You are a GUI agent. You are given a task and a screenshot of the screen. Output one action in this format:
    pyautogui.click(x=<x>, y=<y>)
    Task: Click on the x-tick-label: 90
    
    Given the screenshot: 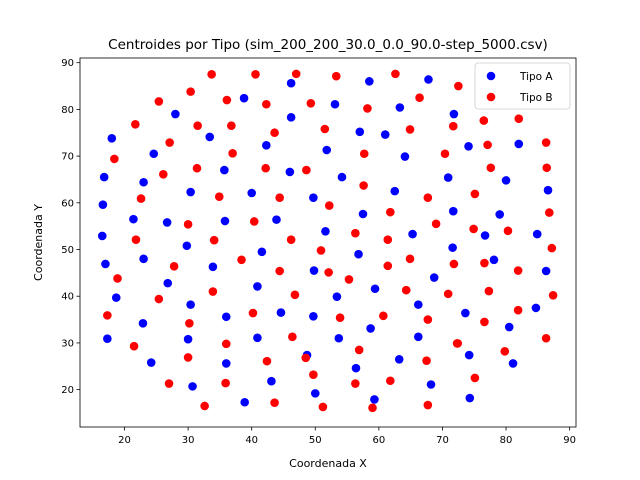 What is the action you would take?
    pyautogui.click(x=569, y=440)
    